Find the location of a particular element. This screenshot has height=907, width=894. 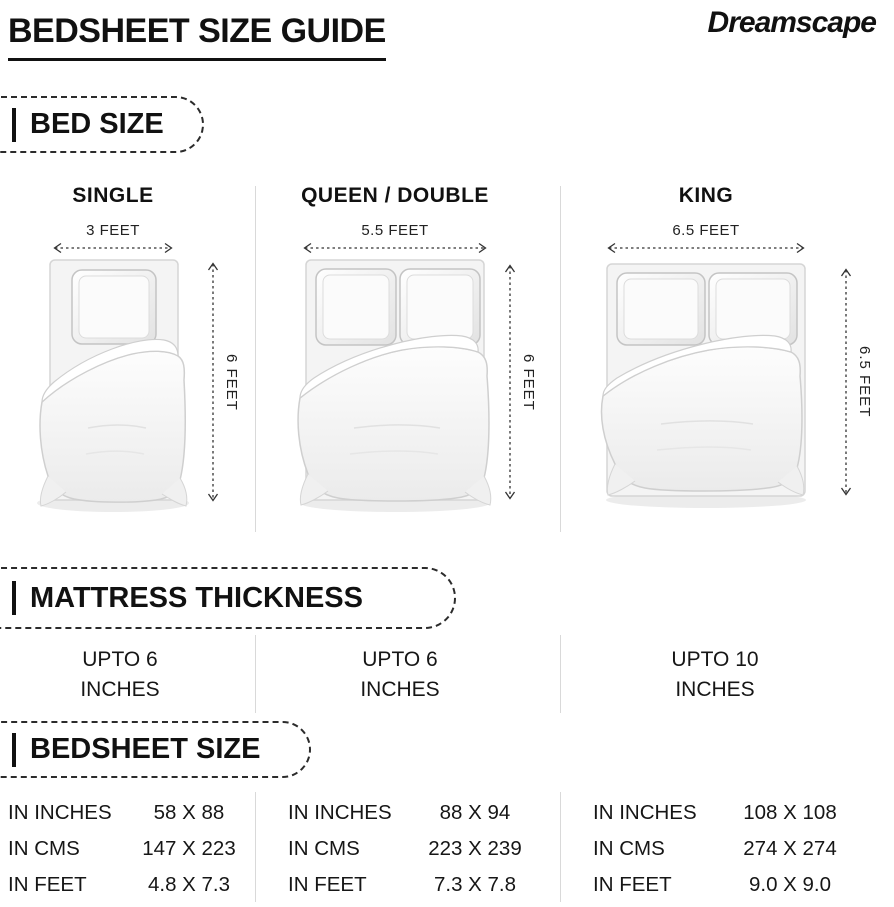

brand-logo: Dreamscape is located at coordinates (792, 22).